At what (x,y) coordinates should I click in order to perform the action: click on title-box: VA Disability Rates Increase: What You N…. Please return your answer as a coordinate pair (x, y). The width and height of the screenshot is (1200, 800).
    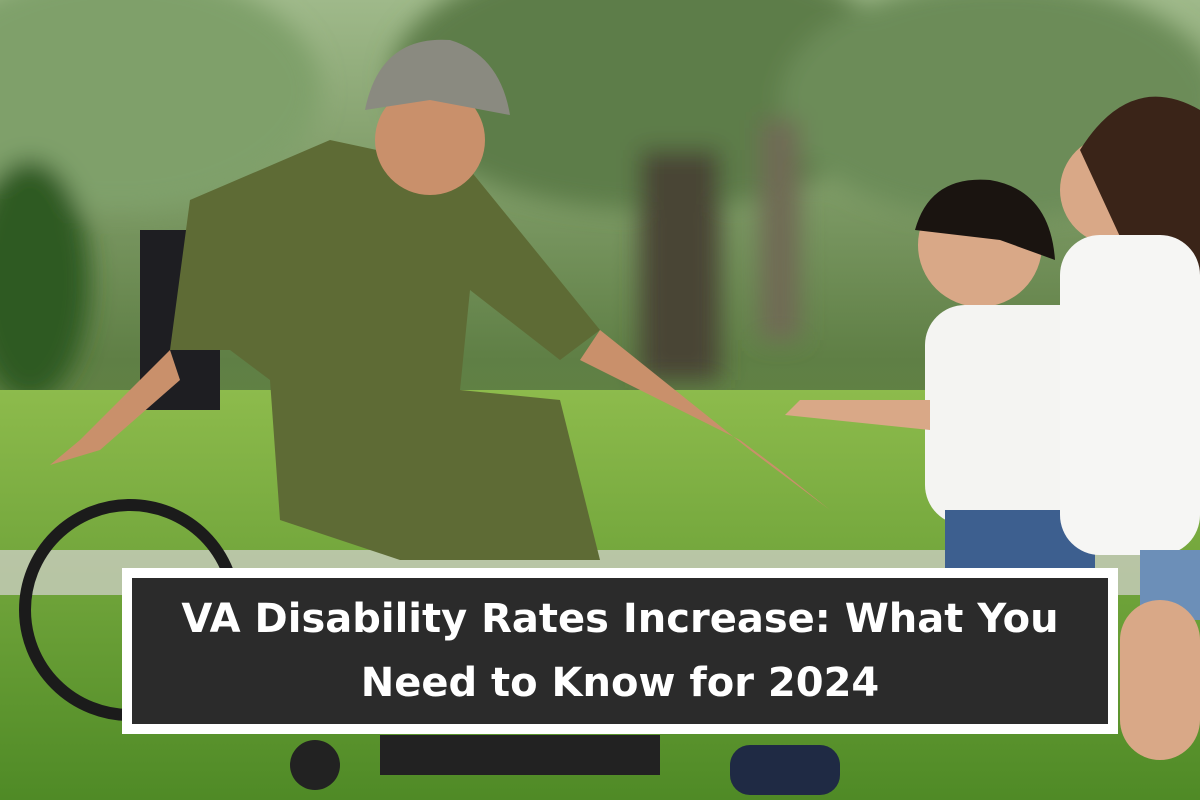
    Looking at the image, I should click on (620, 651).